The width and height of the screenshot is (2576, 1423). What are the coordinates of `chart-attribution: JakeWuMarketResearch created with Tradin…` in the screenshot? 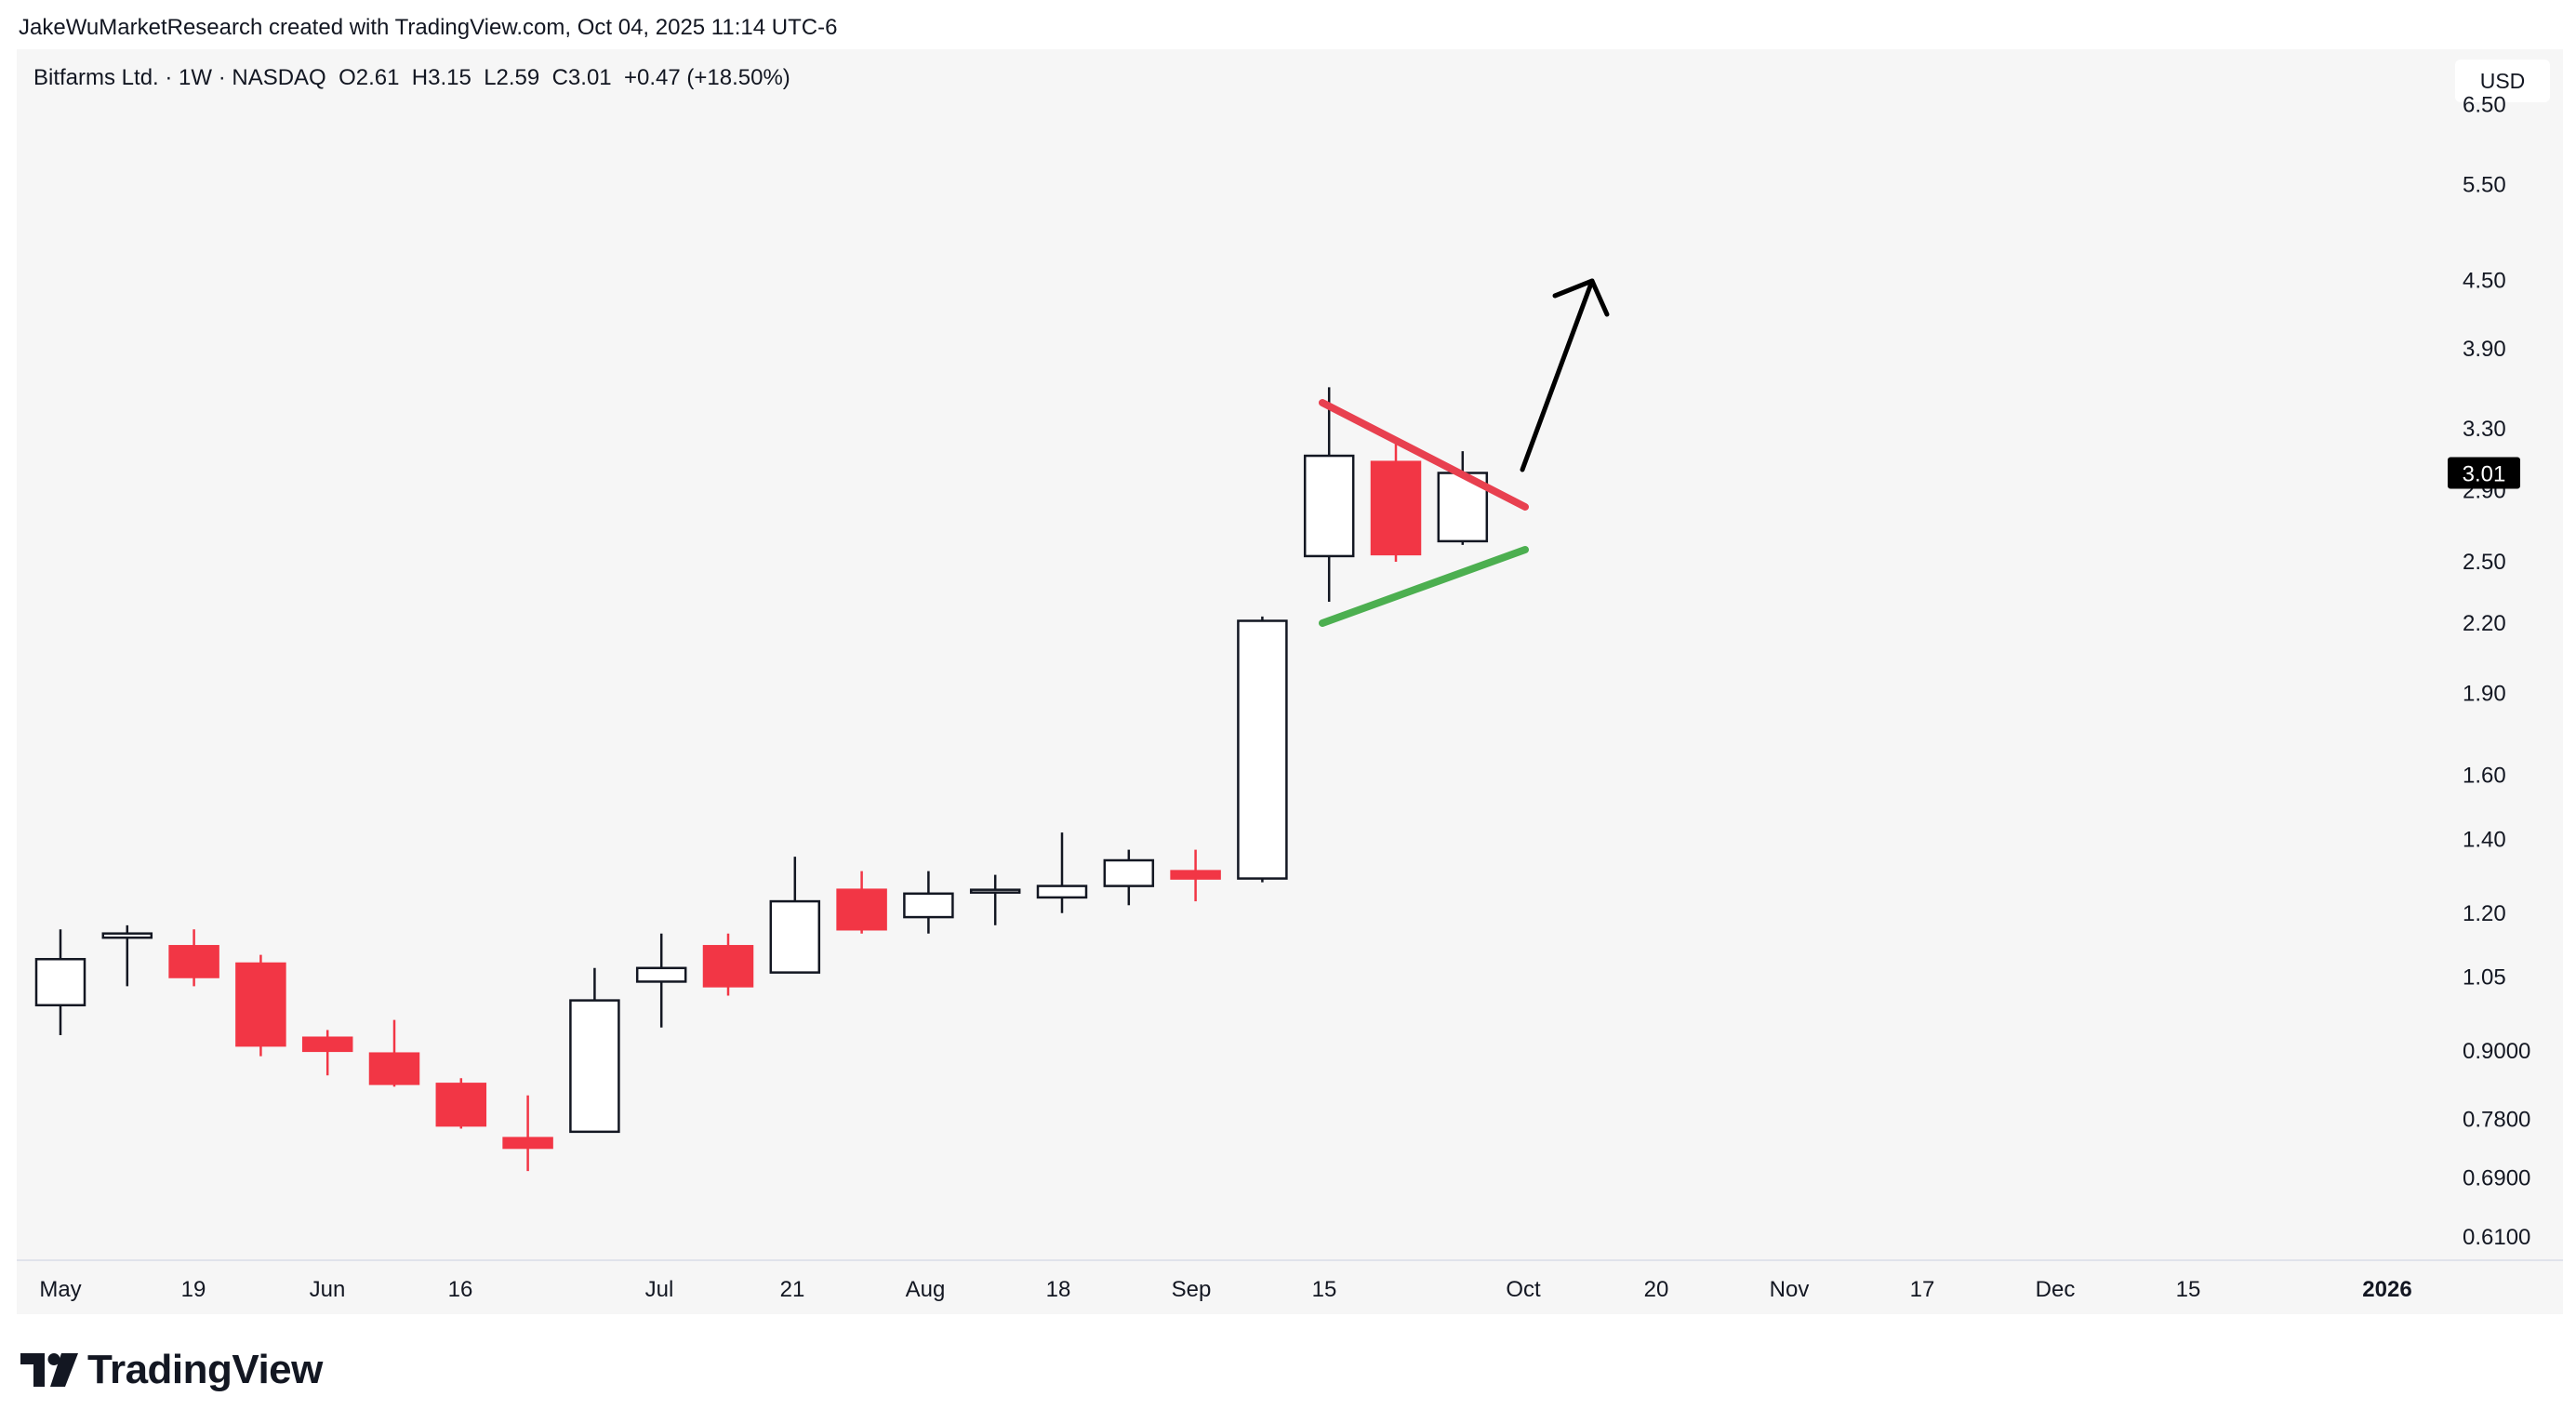 It's located at (428, 28).